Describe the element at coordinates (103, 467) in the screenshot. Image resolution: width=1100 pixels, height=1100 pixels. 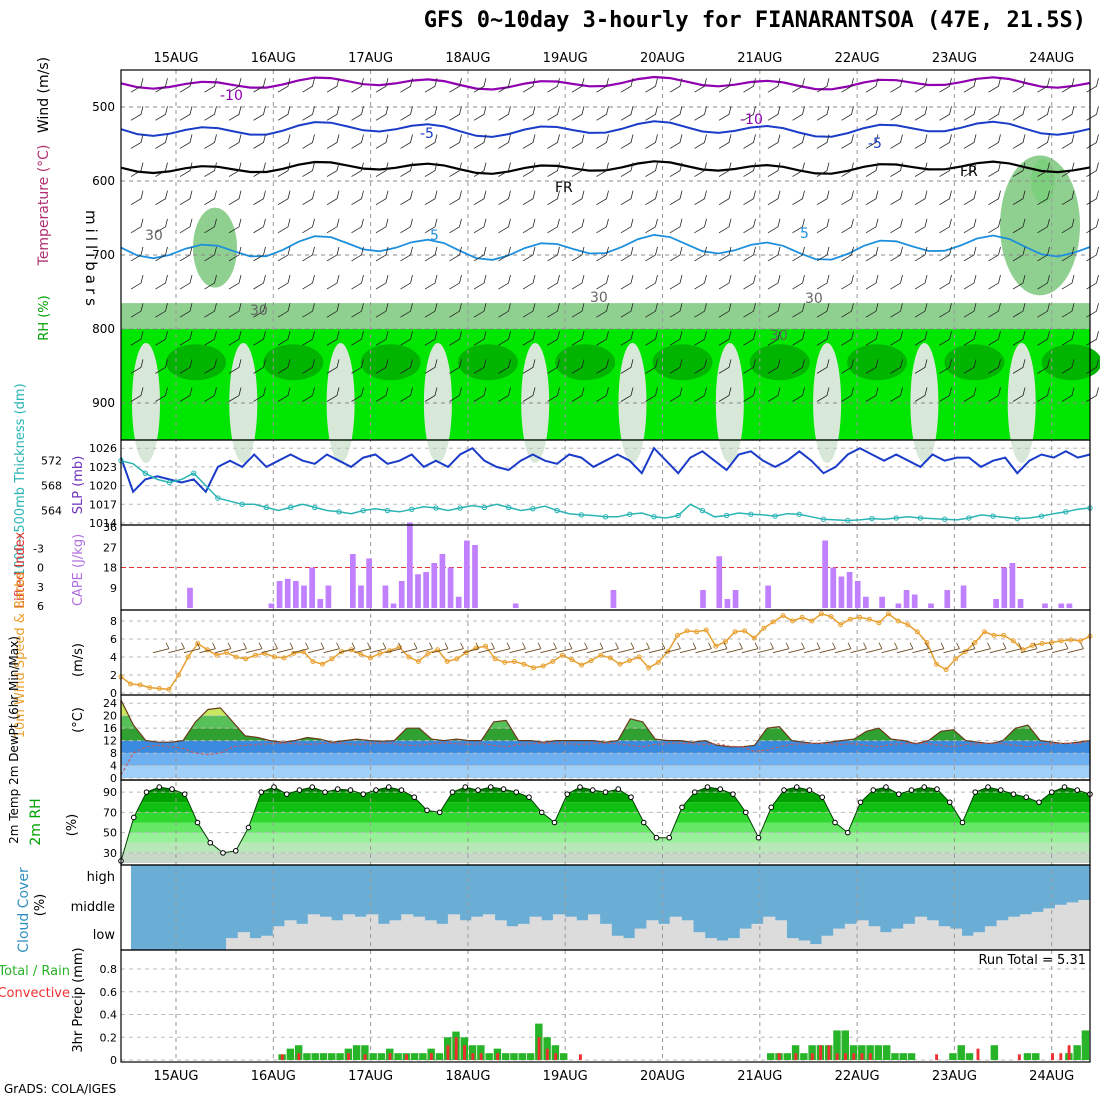
I see `ytick-slp: 1023` at that location.